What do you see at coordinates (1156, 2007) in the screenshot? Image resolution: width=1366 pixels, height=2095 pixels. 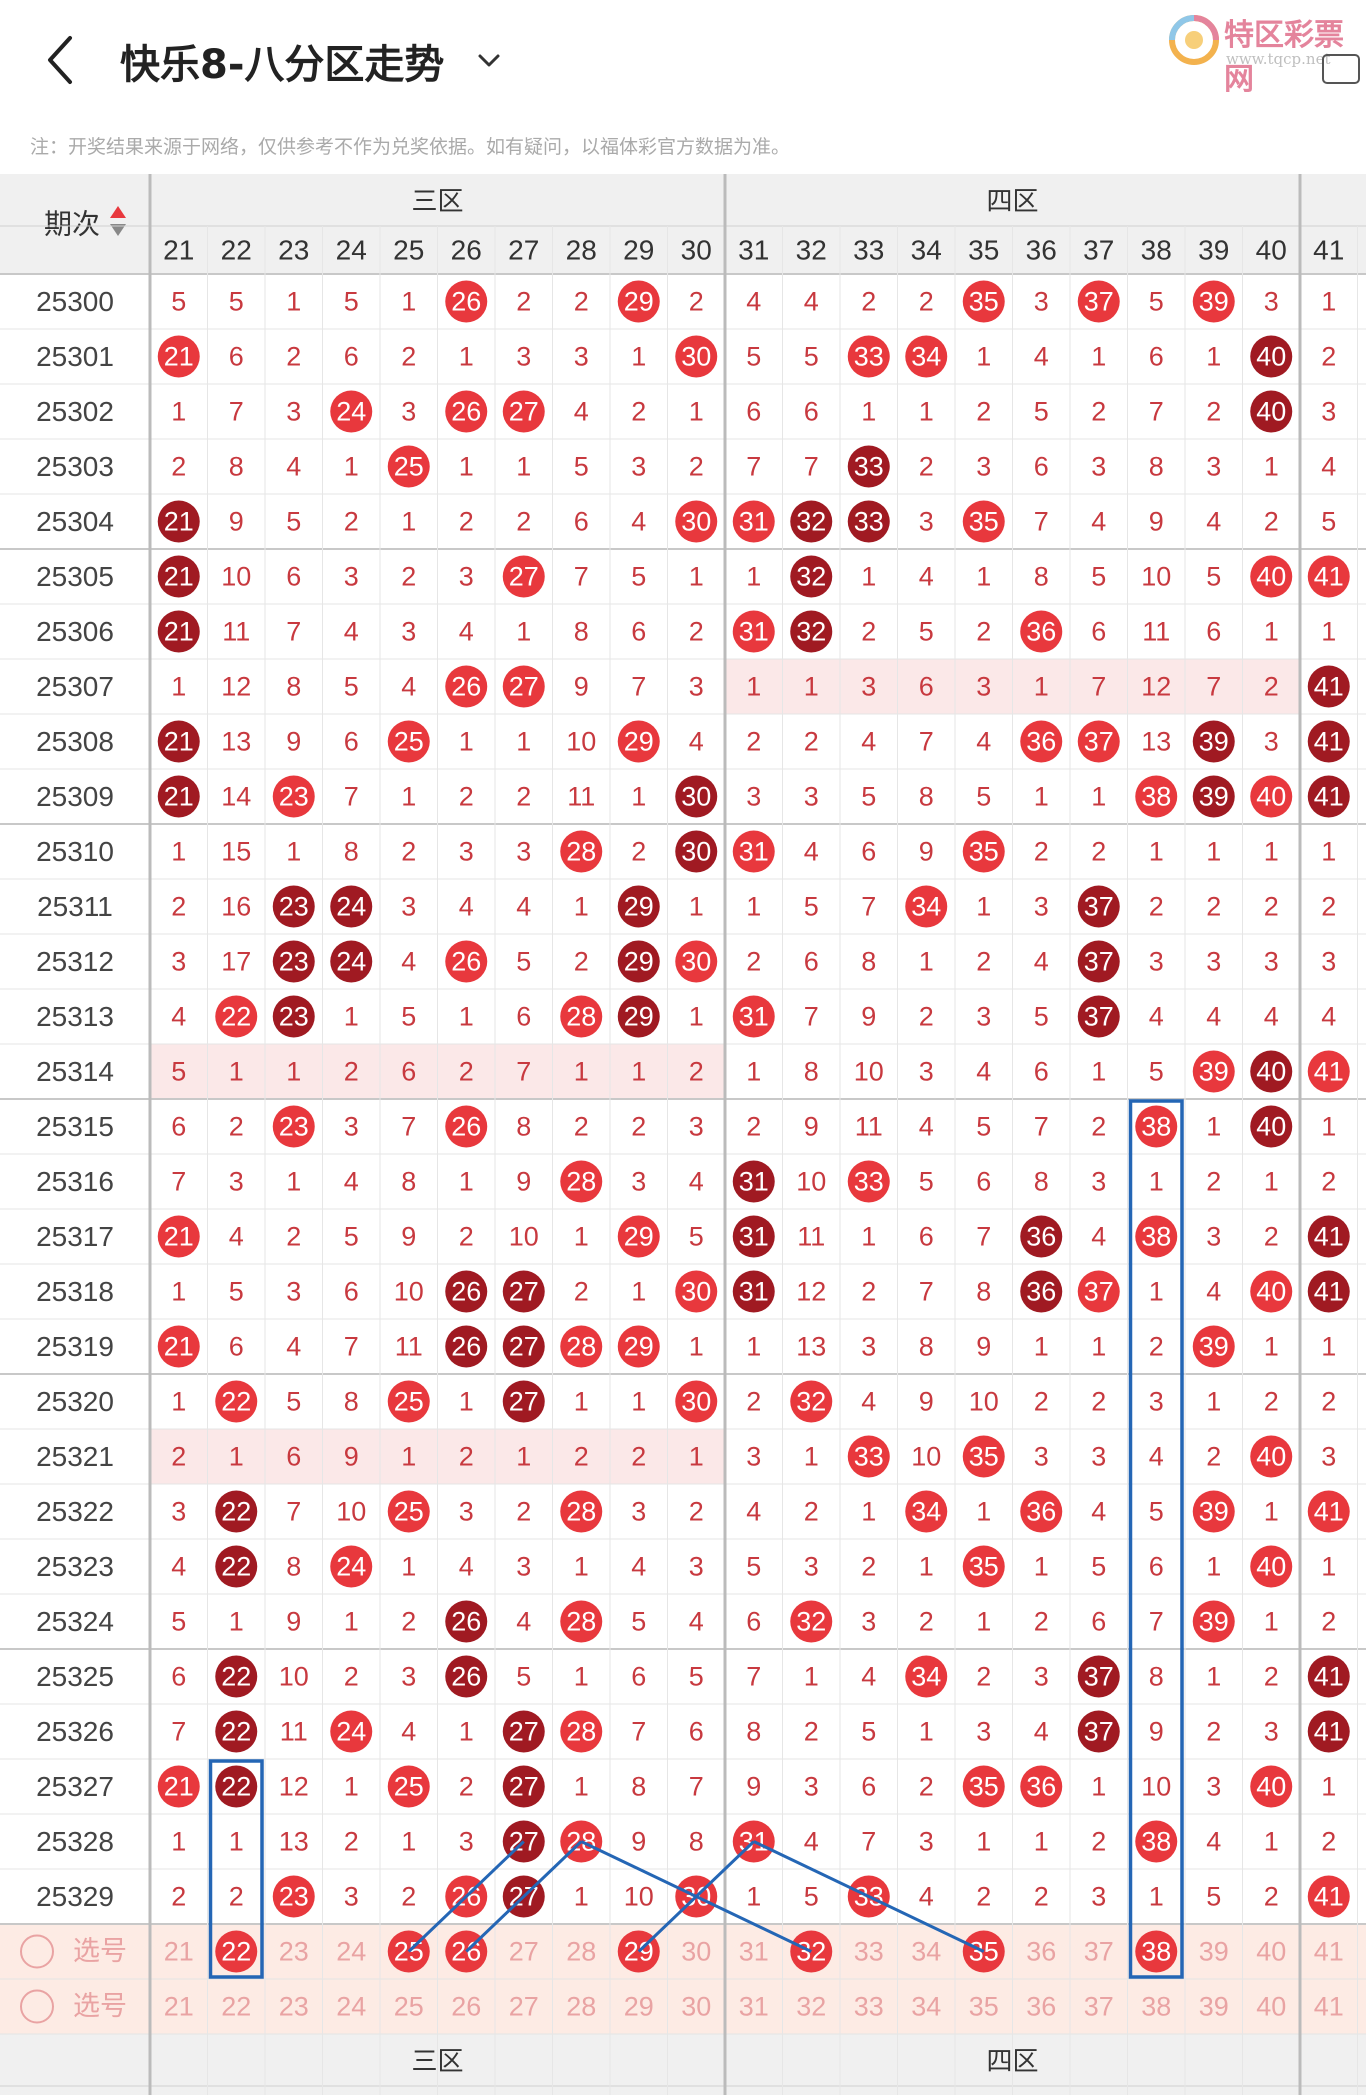 I see `select-number: 38` at bounding box center [1156, 2007].